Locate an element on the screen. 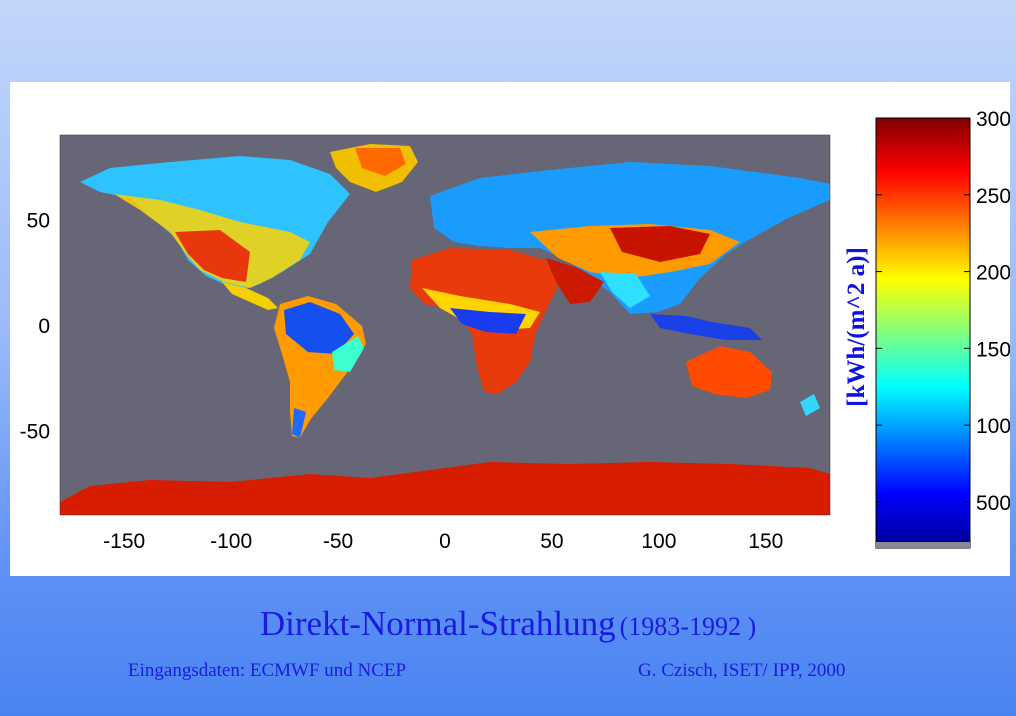 The height and width of the screenshot is (716, 1016). land-indonesia is located at coordinates (706, 327).